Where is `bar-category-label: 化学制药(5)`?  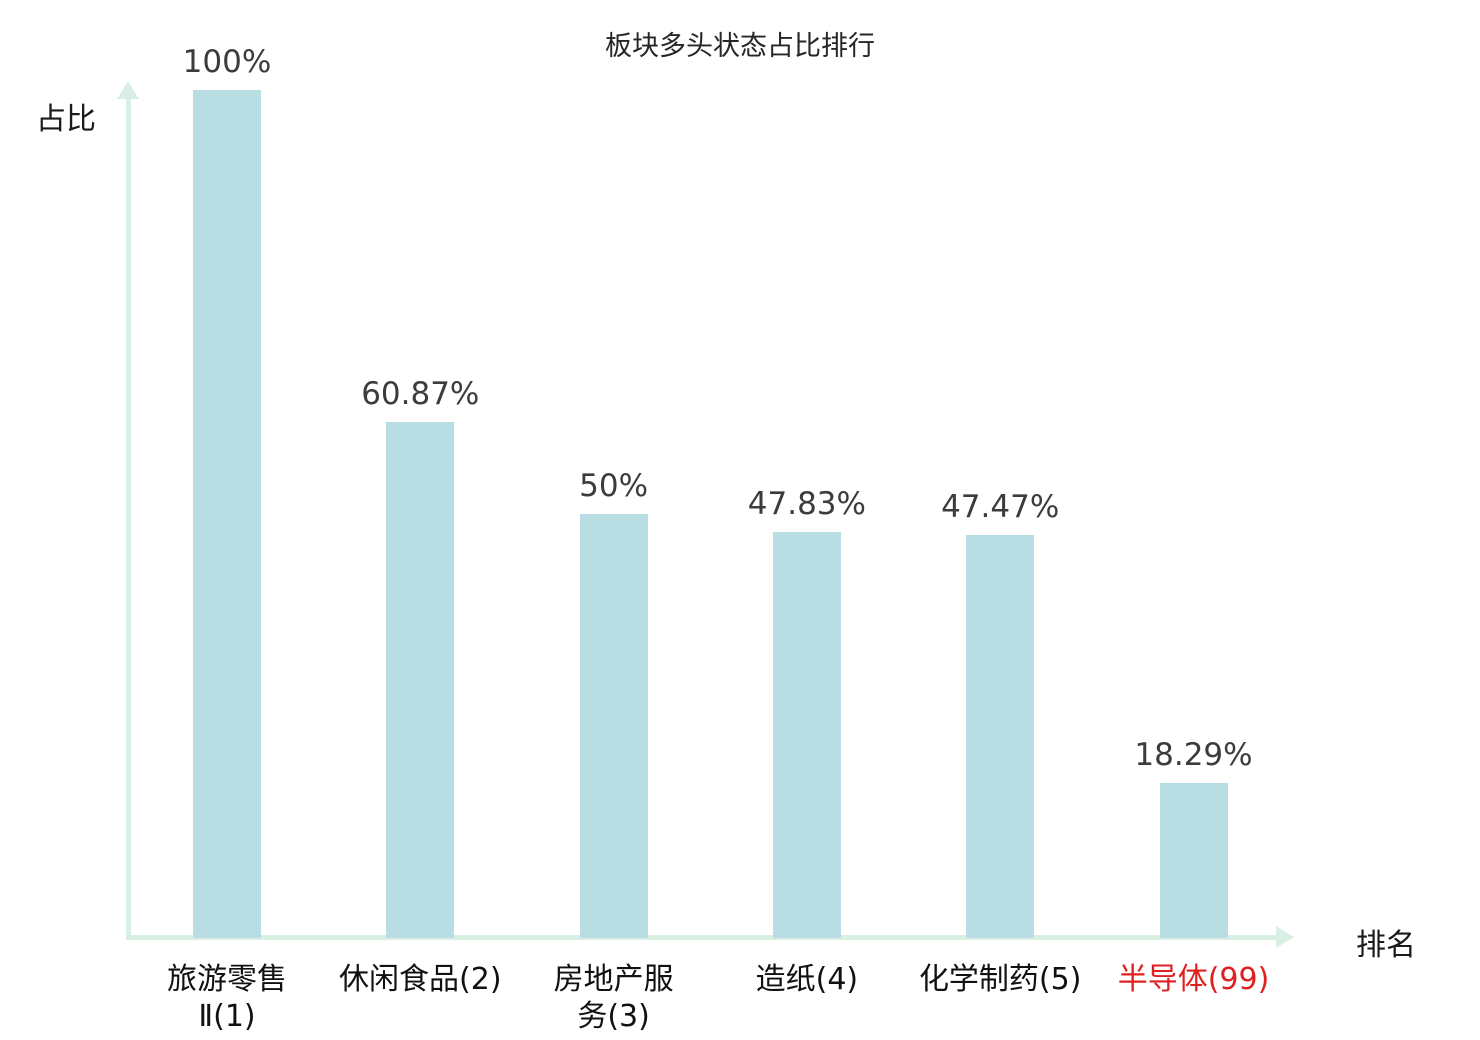 bar-category-label: 化学制药(5) is located at coordinates (1000, 979).